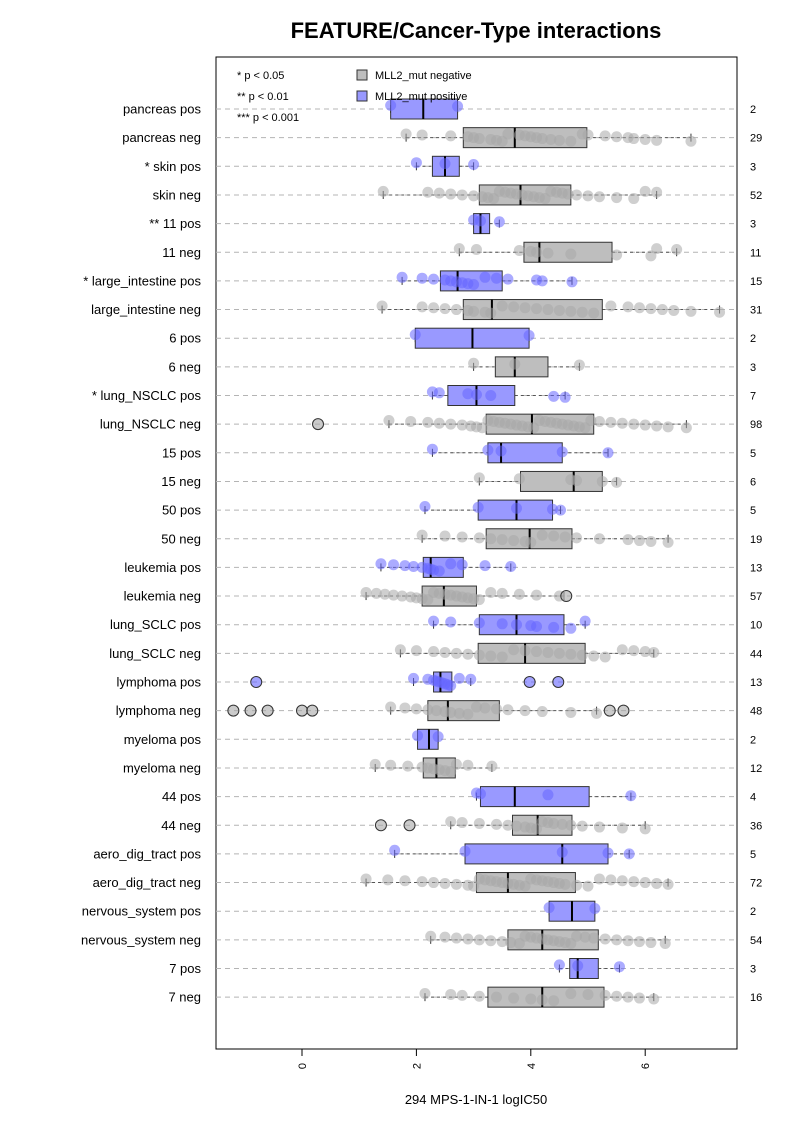 The image size is (793, 1122). Describe the element at coordinates (175, 223) in the screenshot. I see `row-label: ** 11 pos` at that location.